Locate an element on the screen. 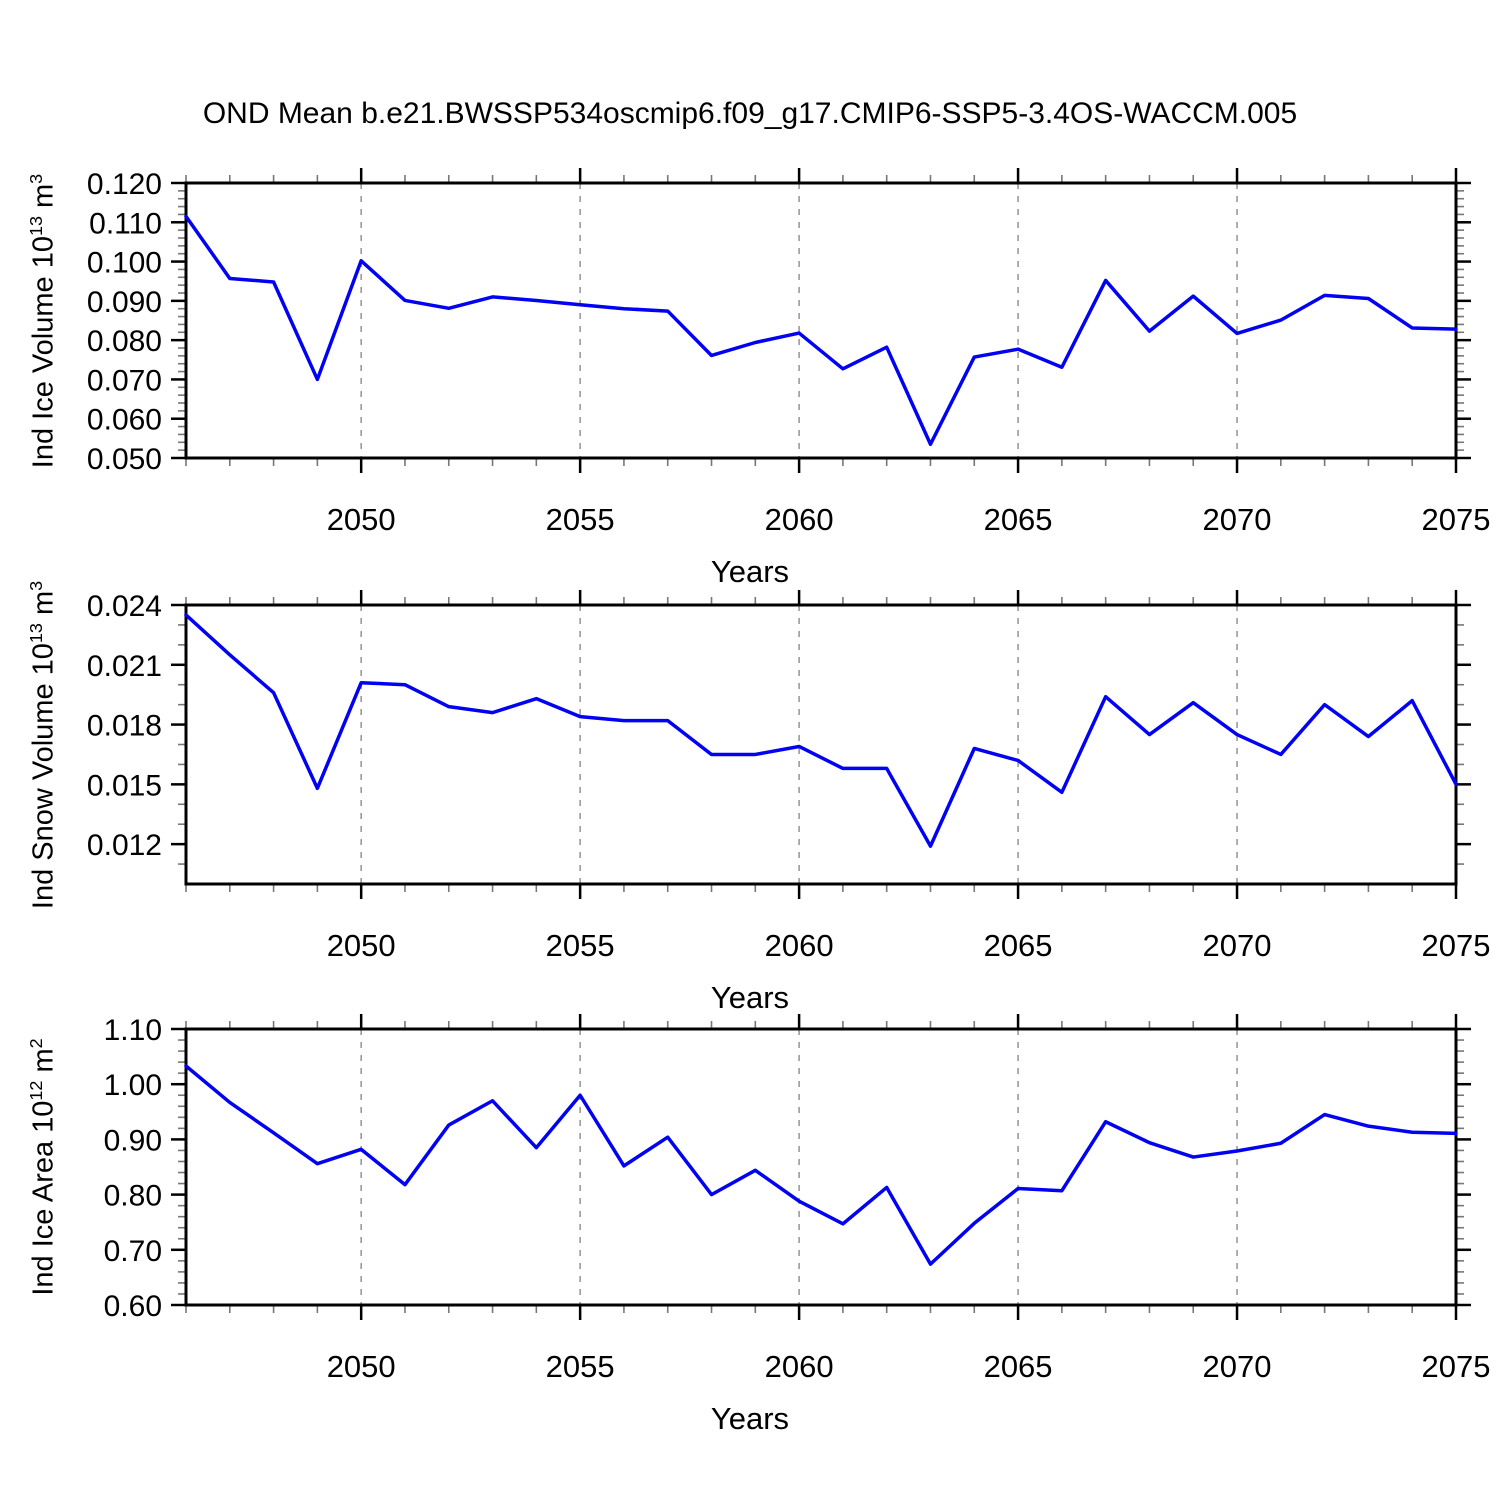  y-tick-label: 1.00 is located at coordinates (133, 1085).